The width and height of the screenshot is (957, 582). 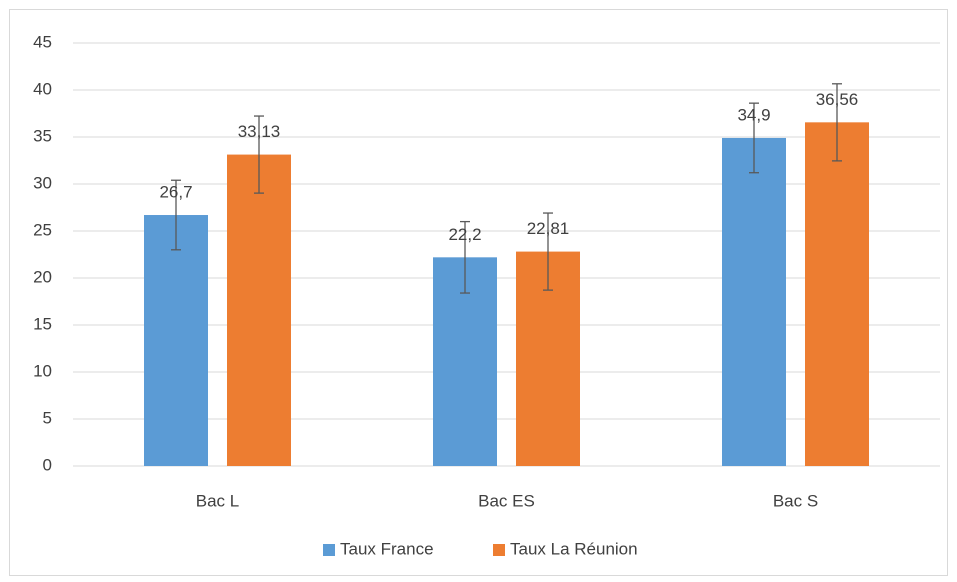 I want to click on x-tick-label: Bac L, so click(x=217, y=500).